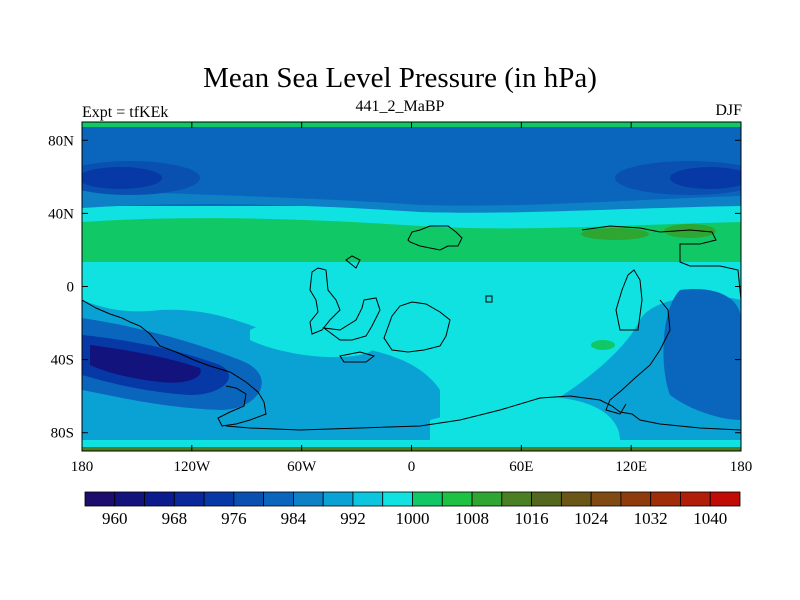 This screenshot has width=800, height=600. Describe the element at coordinates (615, 234) in the screenshot. I see `field-1008-a` at that location.